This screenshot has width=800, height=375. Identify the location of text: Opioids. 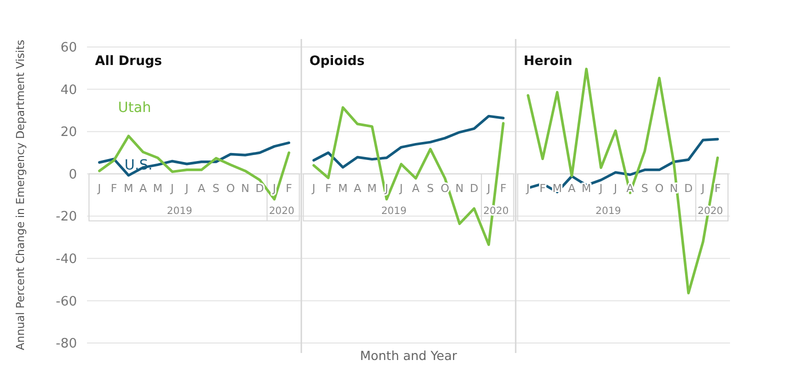
(337, 61).